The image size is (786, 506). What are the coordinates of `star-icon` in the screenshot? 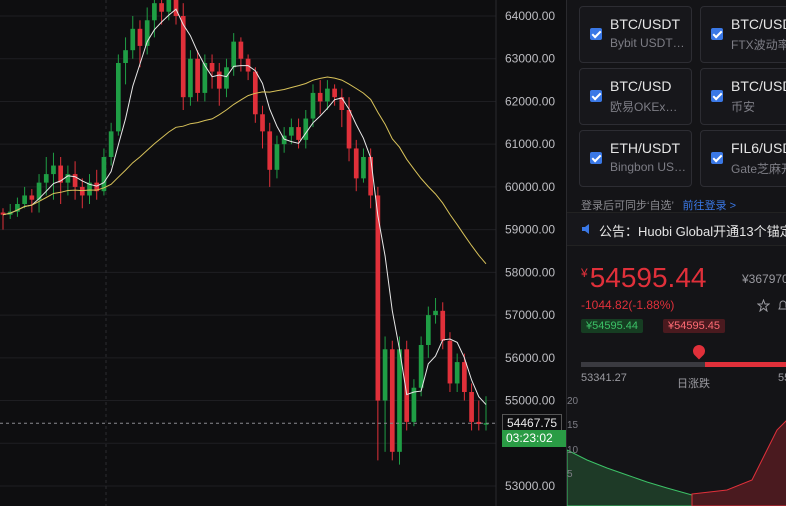 It's located at (763, 305).